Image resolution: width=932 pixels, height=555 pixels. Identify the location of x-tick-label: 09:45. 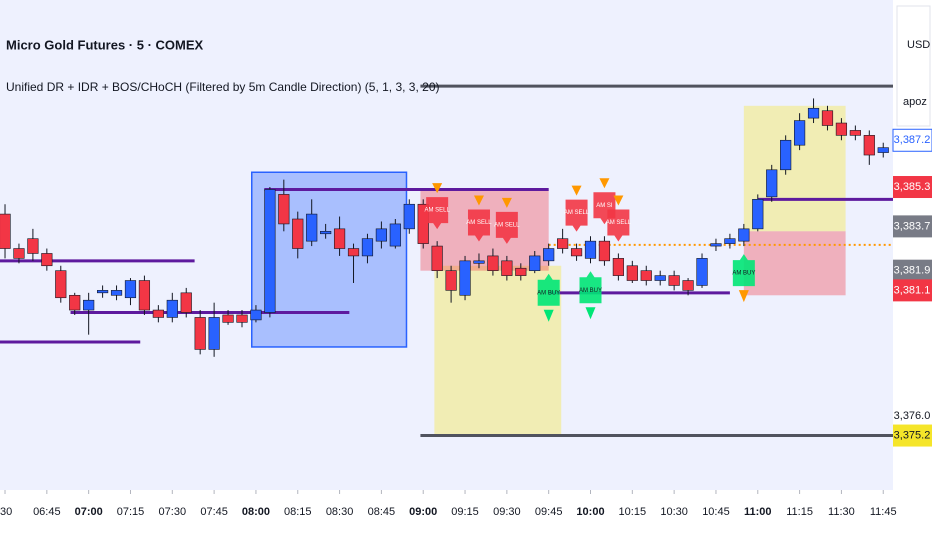
(549, 512).